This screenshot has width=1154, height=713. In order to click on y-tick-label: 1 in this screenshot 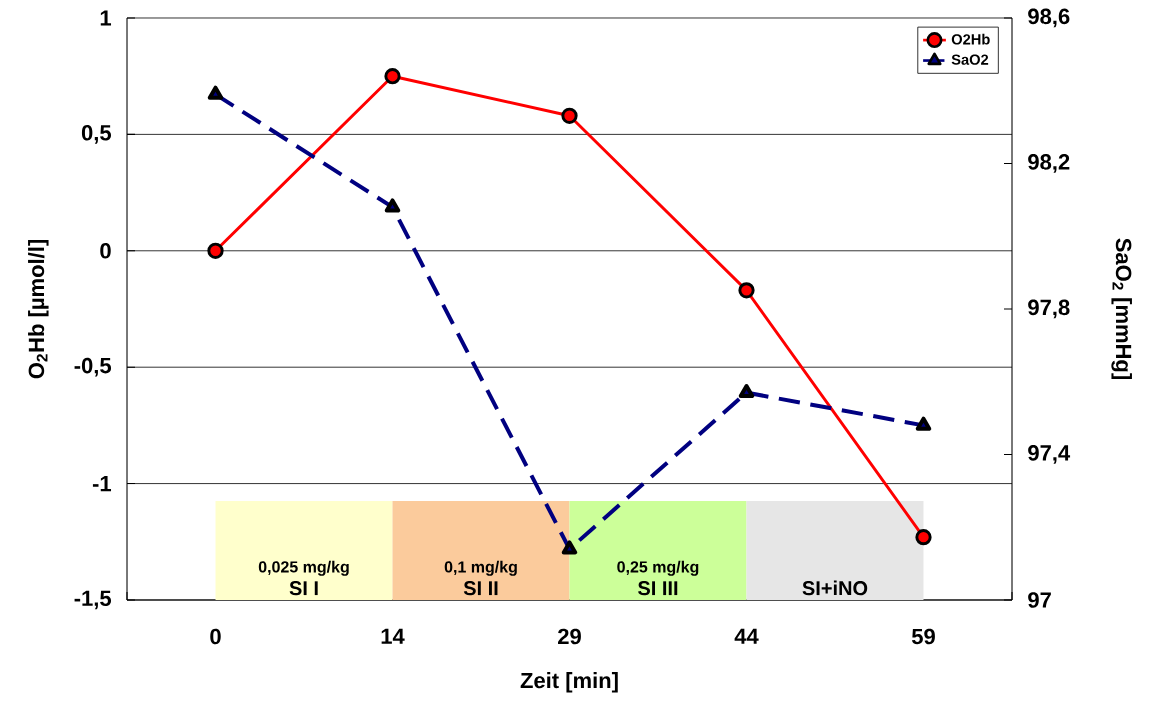, I will do `click(106, 18)`.